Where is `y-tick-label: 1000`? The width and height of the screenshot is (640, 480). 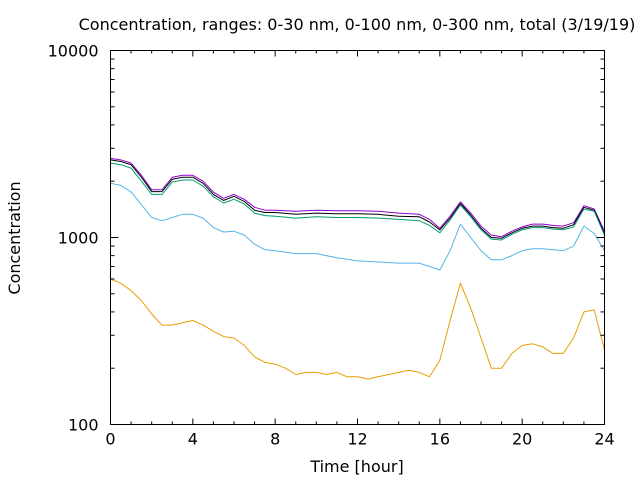
y-tick-label: 1000 is located at coordinates (78, 238).